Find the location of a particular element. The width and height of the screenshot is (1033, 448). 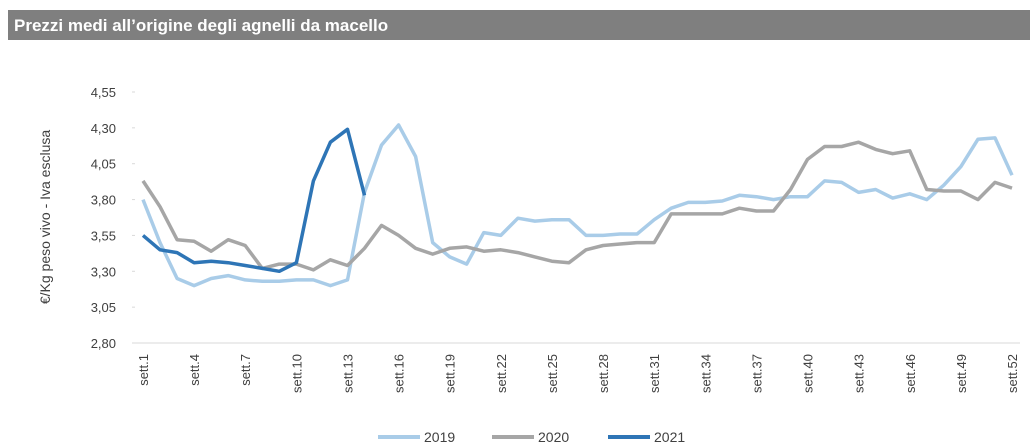

y-tick-label: 4,30 is located at coordinates (103, 128).